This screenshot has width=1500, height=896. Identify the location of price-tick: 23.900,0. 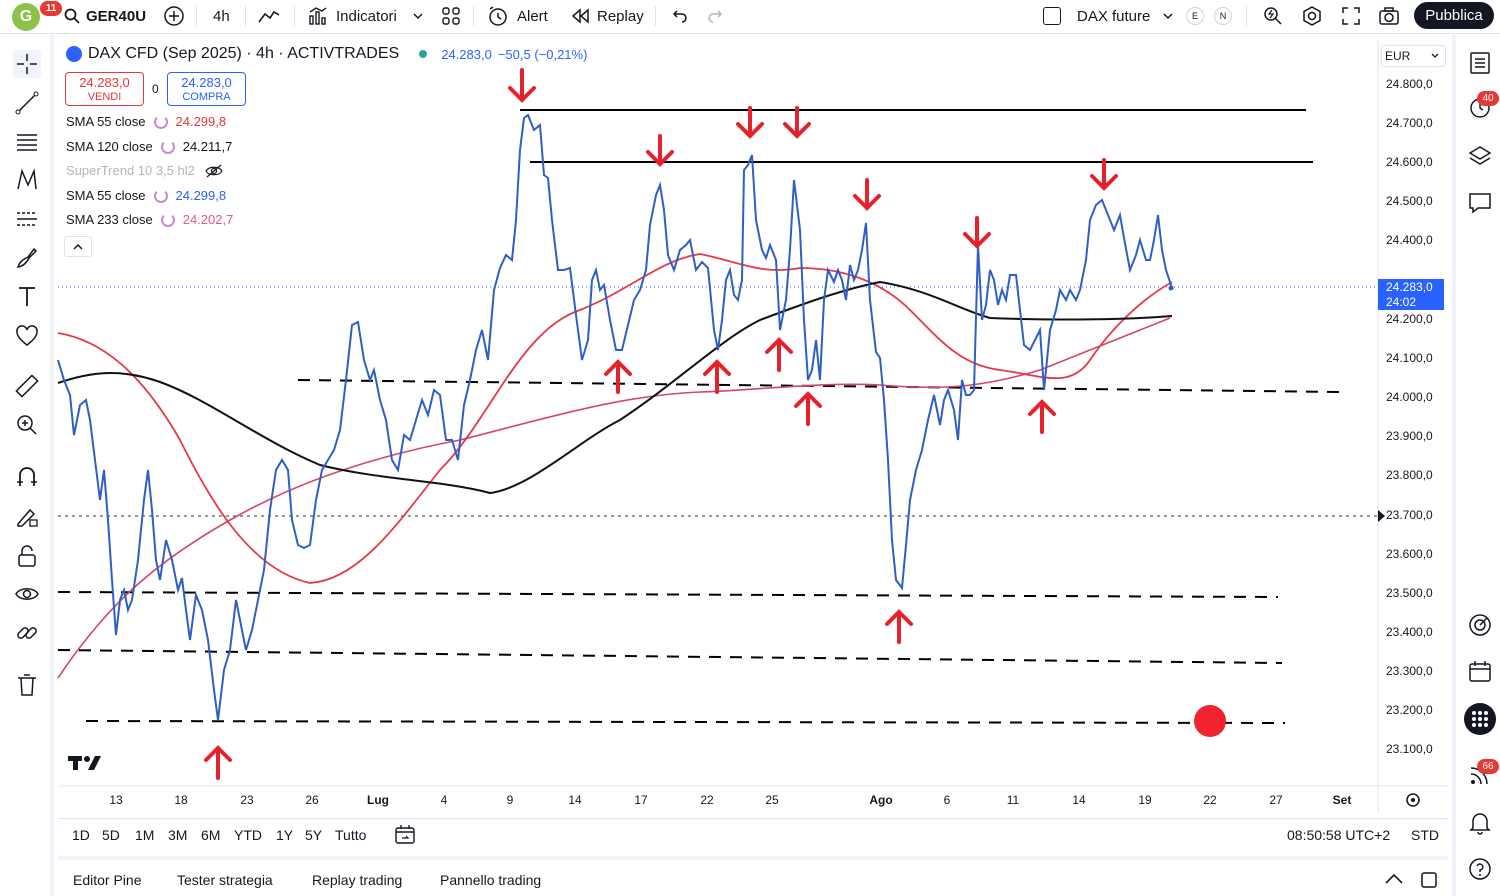
(1409, 436).